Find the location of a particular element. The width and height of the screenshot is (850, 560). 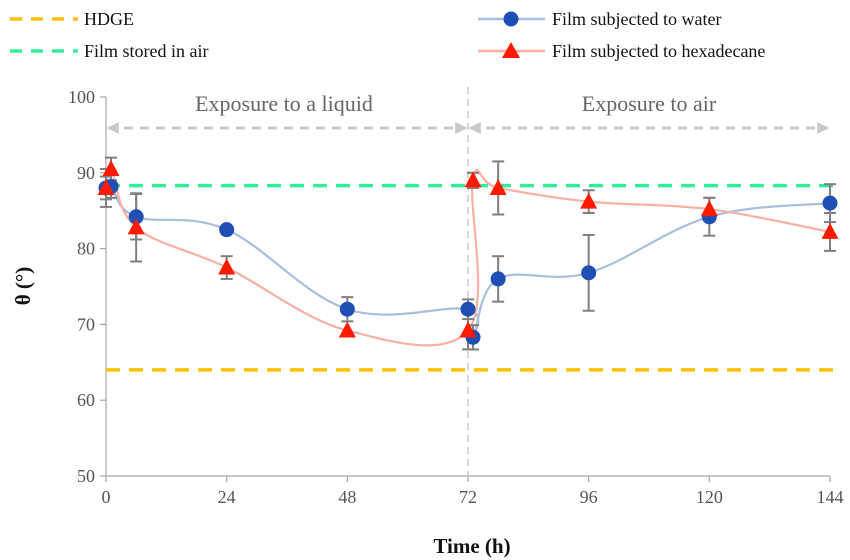

x-tick-label: 24 is located at coordinates (227, 497).